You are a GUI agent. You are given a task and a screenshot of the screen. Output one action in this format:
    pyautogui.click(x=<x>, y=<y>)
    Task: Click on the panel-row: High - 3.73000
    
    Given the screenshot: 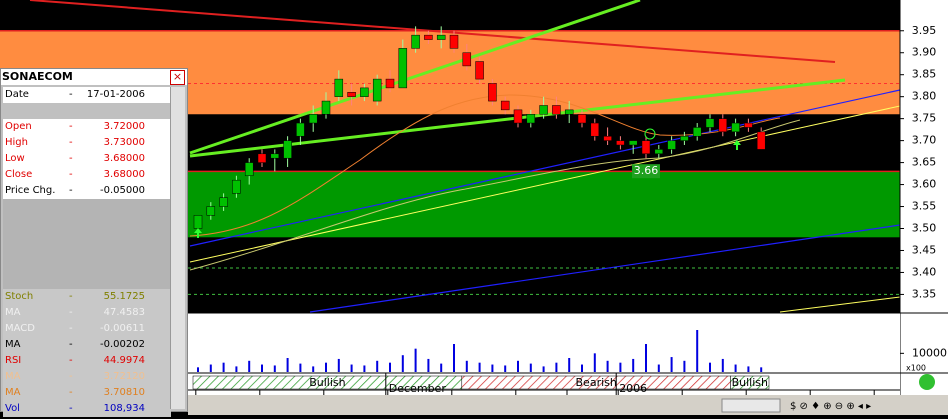 What is the action you would take?
    pyautogui.click(x=87, y=143)
    